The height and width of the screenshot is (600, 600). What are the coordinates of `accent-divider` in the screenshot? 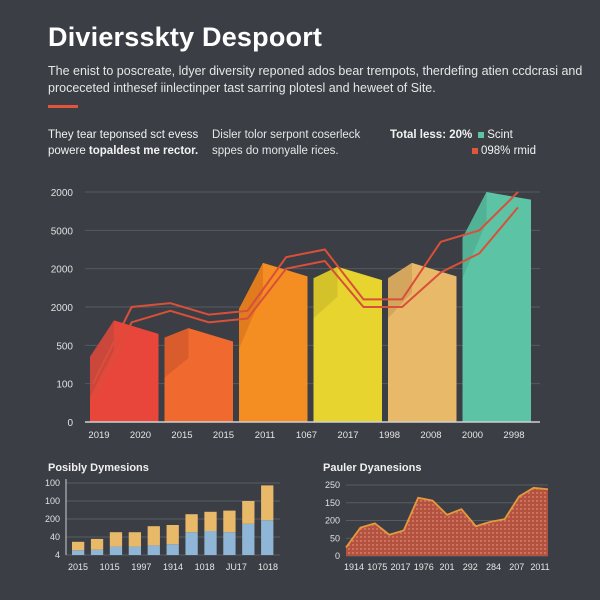 It's located at (63, 106).